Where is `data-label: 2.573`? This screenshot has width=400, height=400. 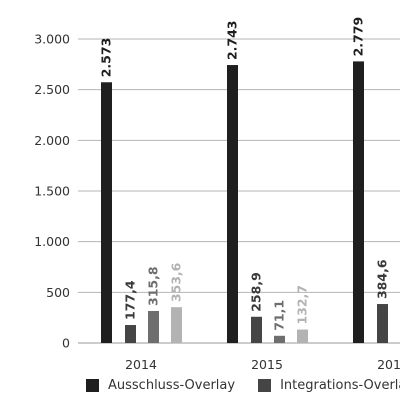 data-label: 2.573 is located at coordinates (106, 58).